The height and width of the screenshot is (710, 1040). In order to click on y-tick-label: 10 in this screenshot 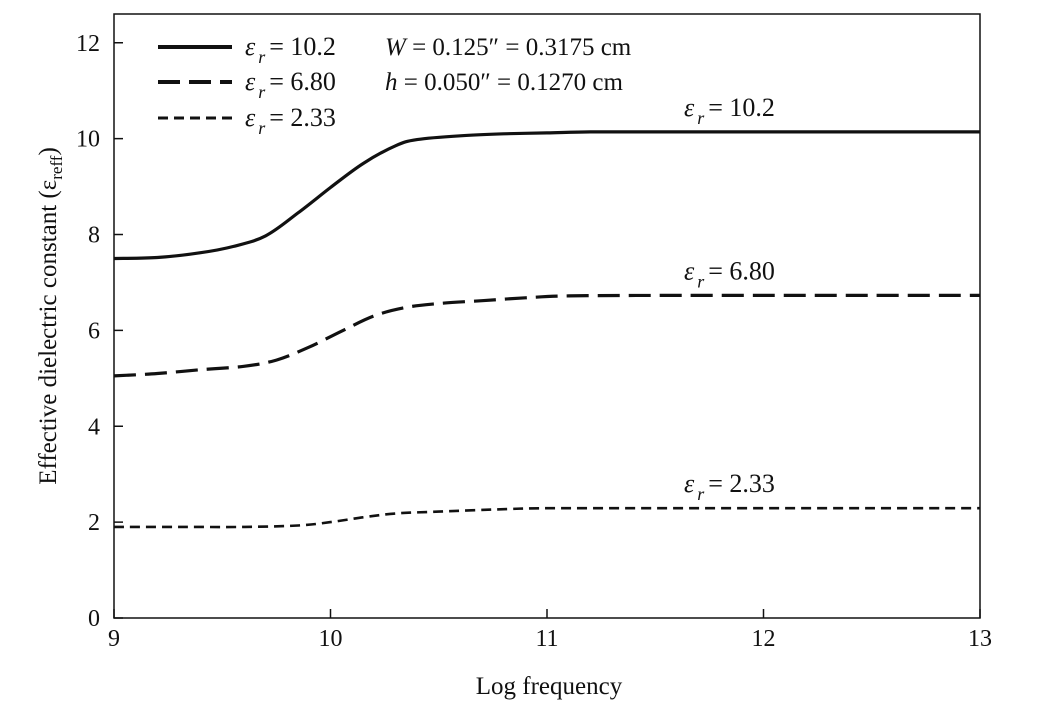, I will do `click(88, 140)`.